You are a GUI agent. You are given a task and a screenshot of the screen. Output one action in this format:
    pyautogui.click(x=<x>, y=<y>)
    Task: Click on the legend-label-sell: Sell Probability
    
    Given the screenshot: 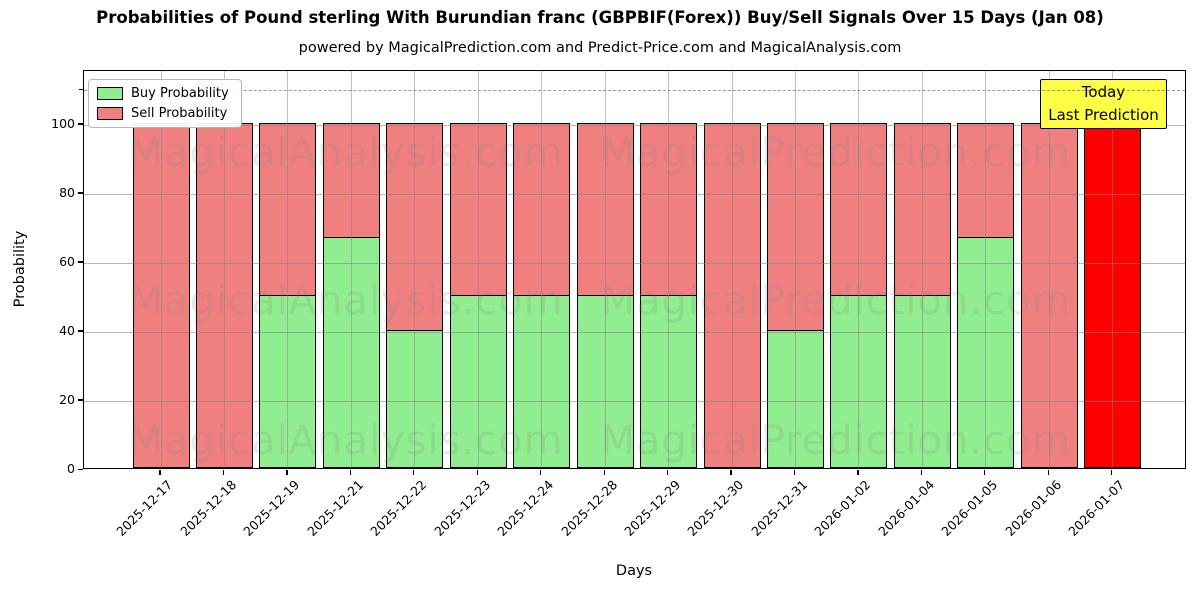 What is the action you would take?
    pyautogui.click(x=179, y=113)
    